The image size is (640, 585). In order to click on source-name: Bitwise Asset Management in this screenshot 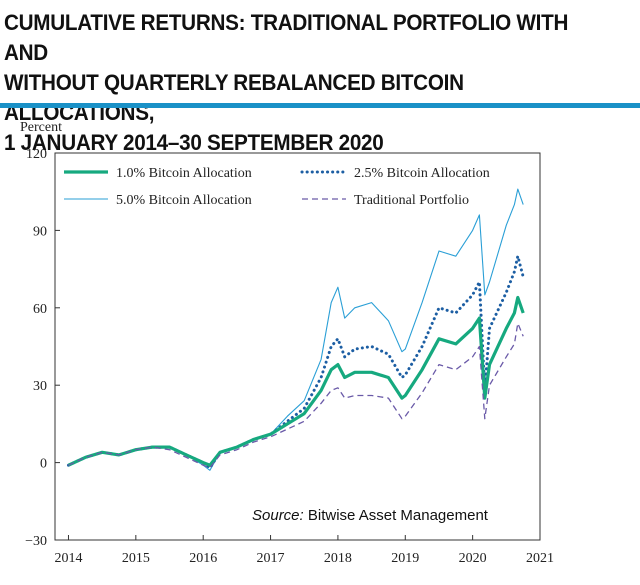, I will do `click(396, 515)`.